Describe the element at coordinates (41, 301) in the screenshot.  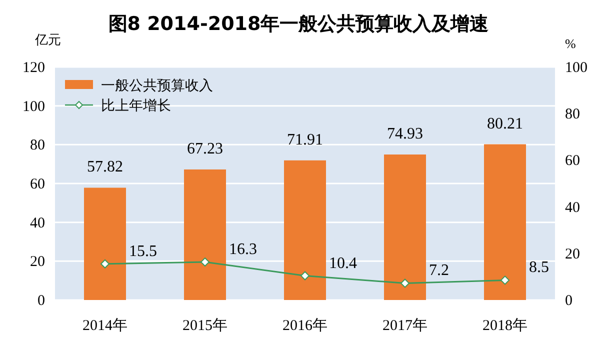
I see `y-tick-label: 0` at that location.